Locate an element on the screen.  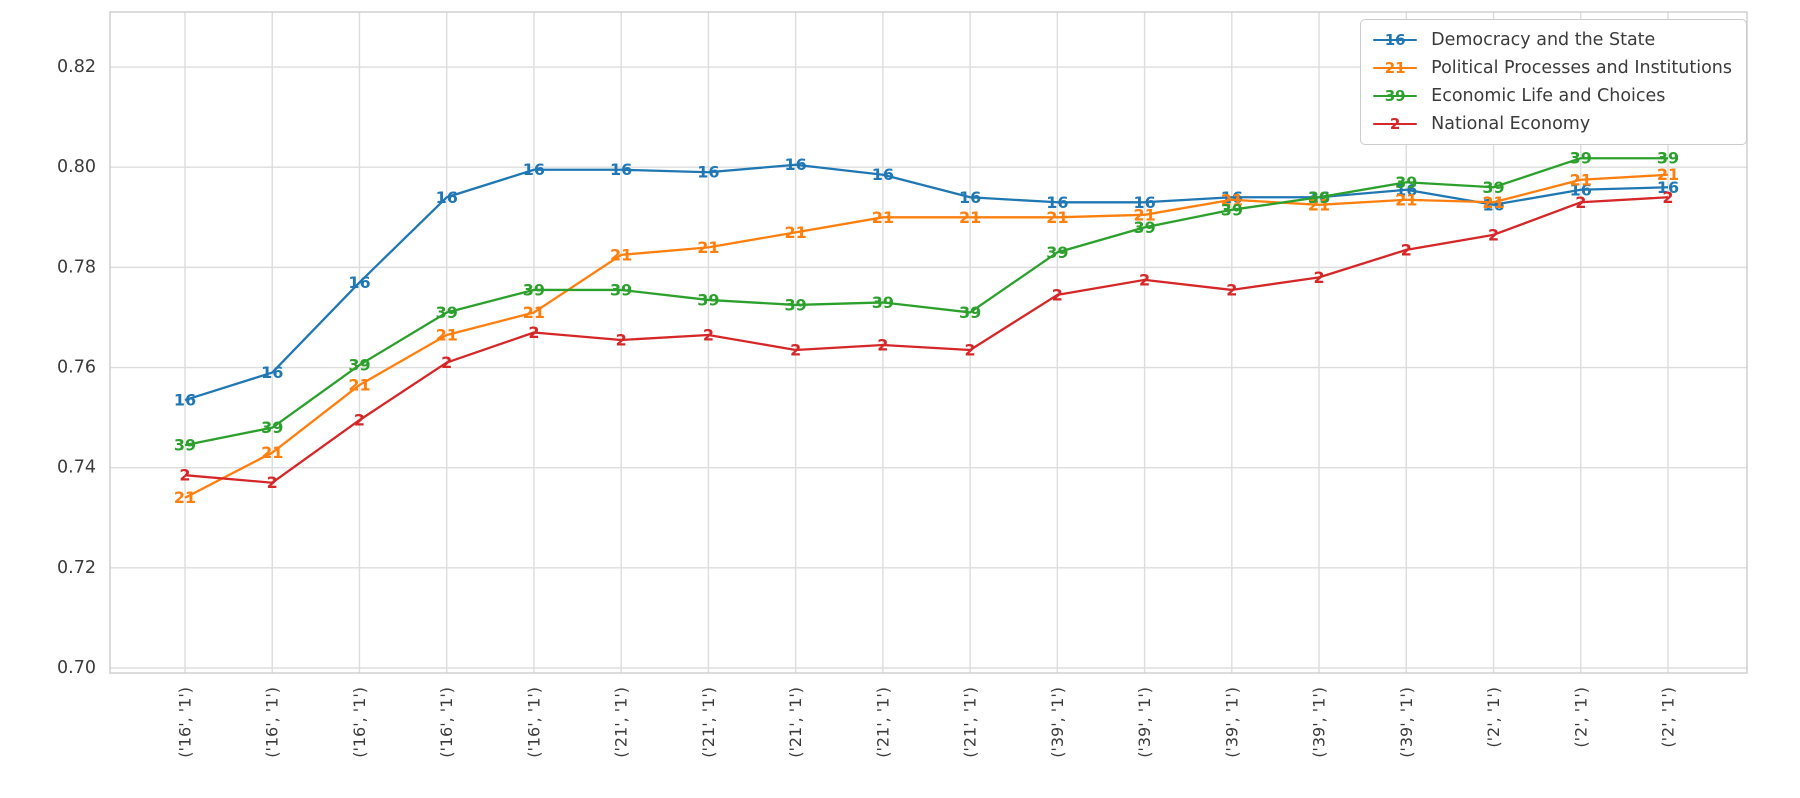
legend-label: Political Processes and Institutions is located at coordinates (1581, 68).